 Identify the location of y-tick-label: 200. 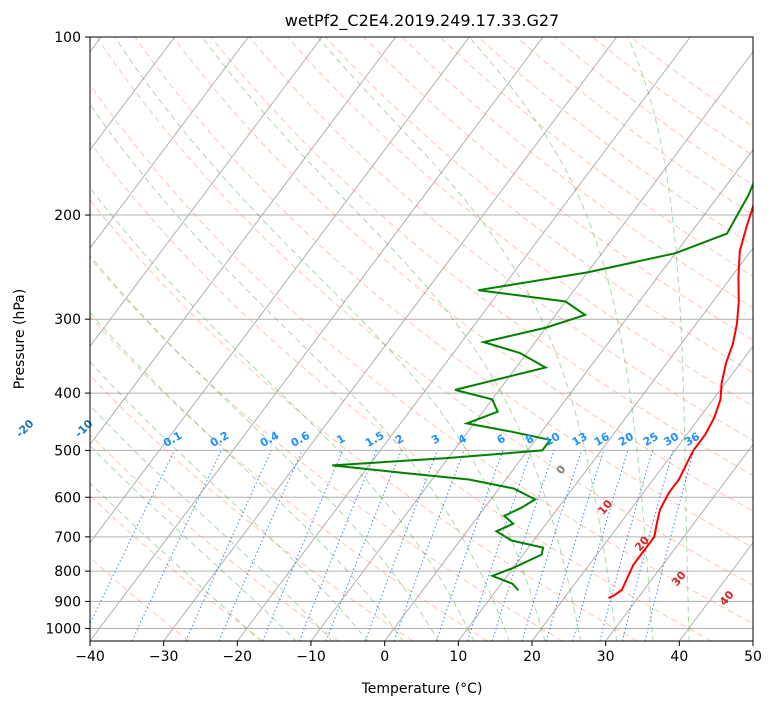
(67, 216).